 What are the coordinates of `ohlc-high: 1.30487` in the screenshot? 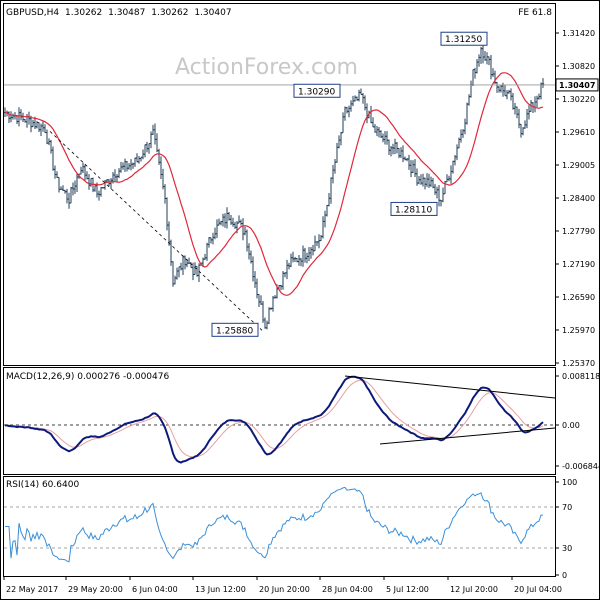 It's located at (126, 13).